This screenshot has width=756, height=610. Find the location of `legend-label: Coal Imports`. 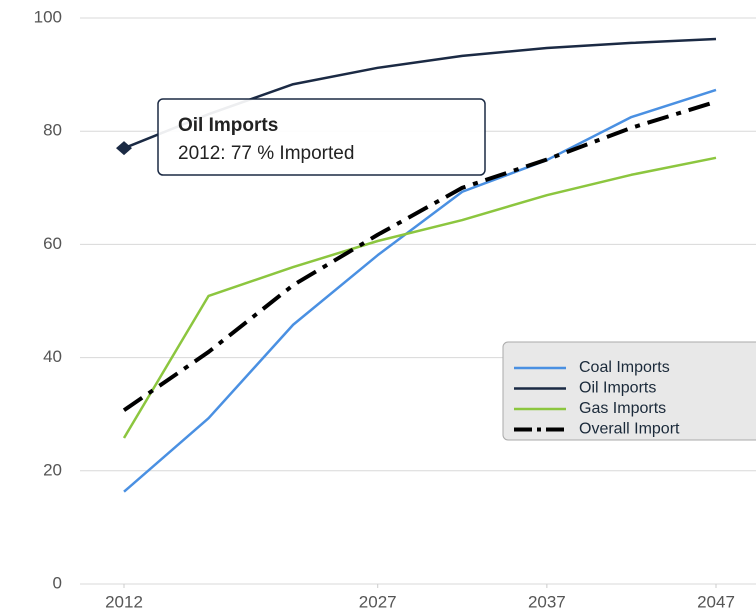

legend-label: Coal Imports is located at coordinates (624, 367).